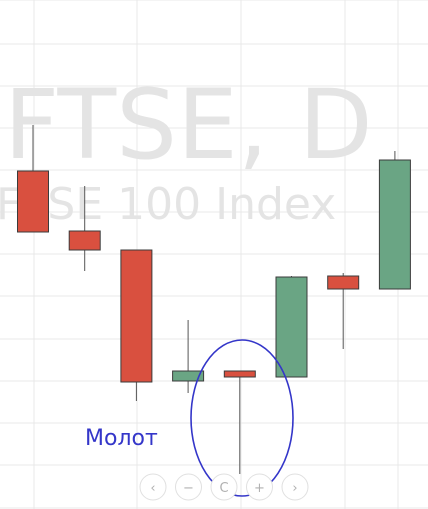 This screenshot has width=428, height=509. I want to click on minus-icon: −, so click(188, 488).